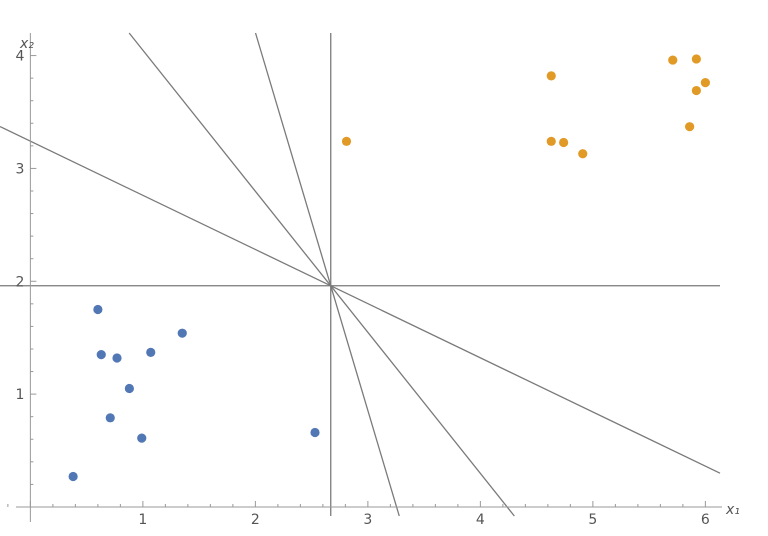 The height and width of the screenshot is (536, 768). I want to click on y-tick-label: 2, so click(19, 282).